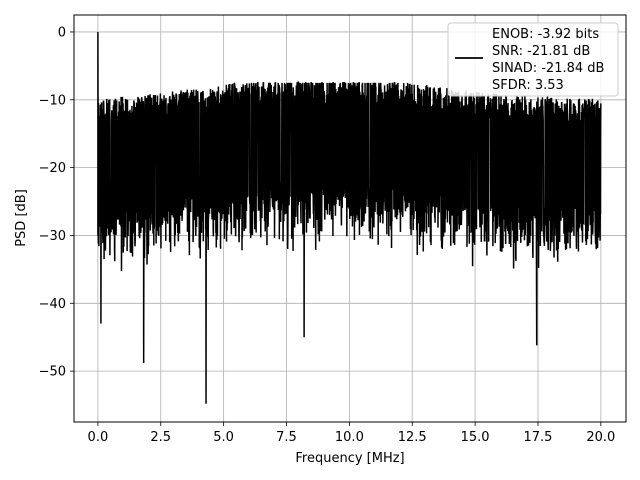  Describe the element at coordinates (545, 34) in the screenshot. I see `legend-entry-enob: ENOB: -3.92 bits` at that location.